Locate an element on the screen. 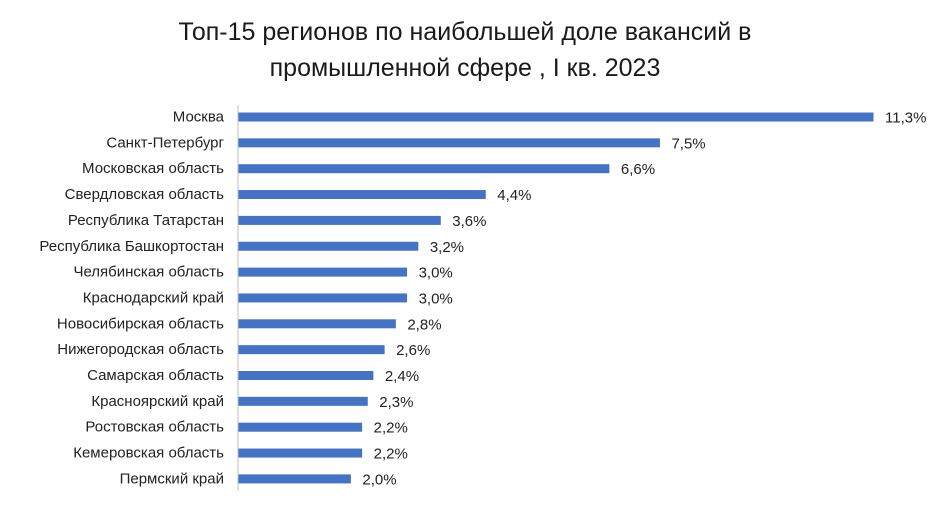 This screenshot has height=525, width=930. data-label: 2,0% is located at coordinates (379, 479).